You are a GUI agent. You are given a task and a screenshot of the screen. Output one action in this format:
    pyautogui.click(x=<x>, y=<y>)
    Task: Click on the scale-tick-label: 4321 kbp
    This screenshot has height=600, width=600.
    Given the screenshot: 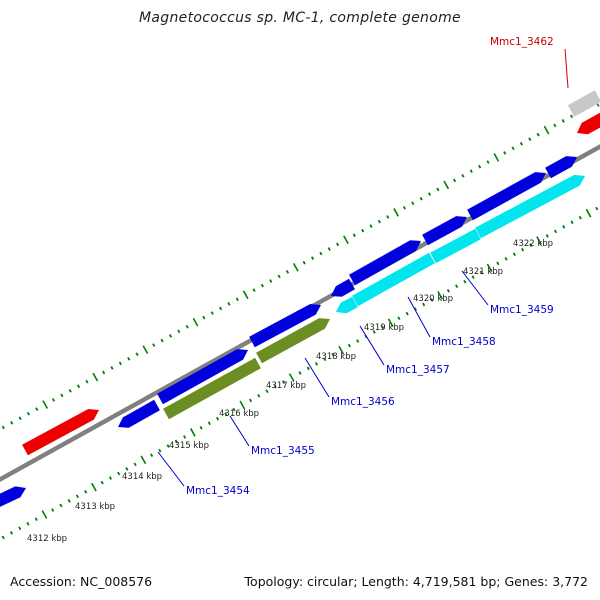 What is the action you would take?
    pyautogui.click(x=483, y=272)
    